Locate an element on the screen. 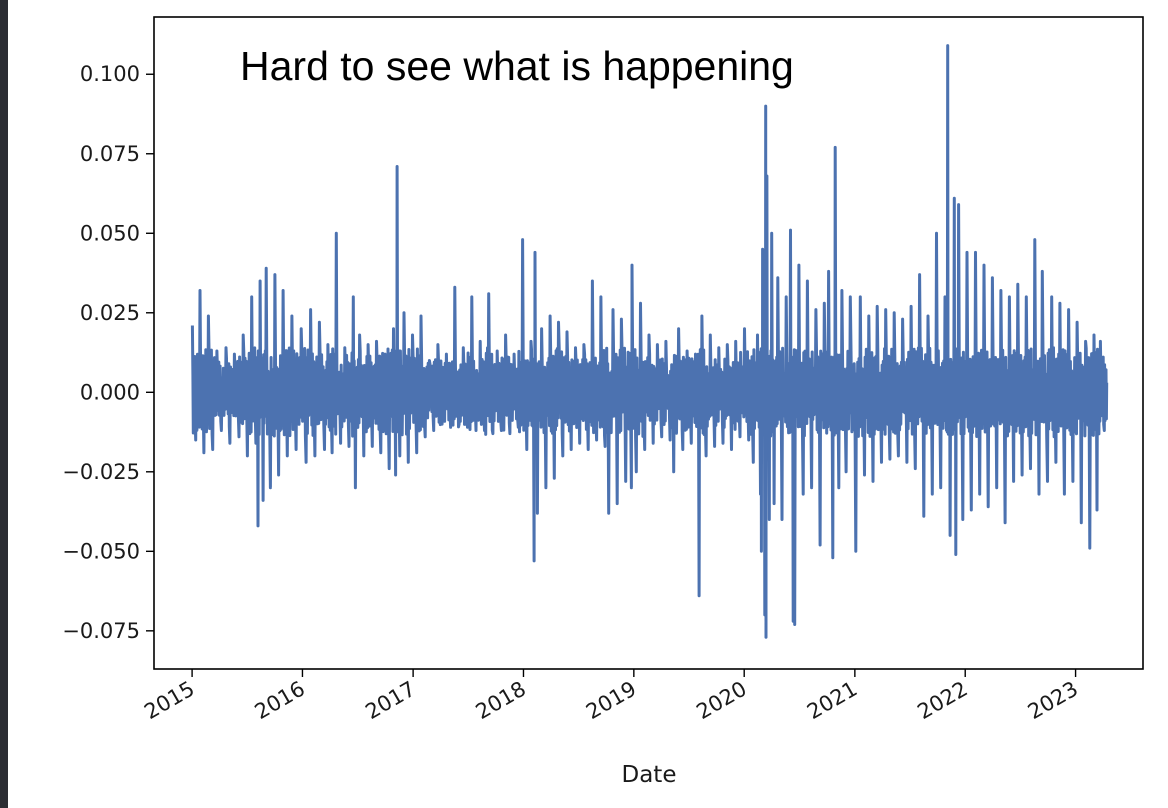  y-tick-label: −0.075 is located at coordinates (101, 631).